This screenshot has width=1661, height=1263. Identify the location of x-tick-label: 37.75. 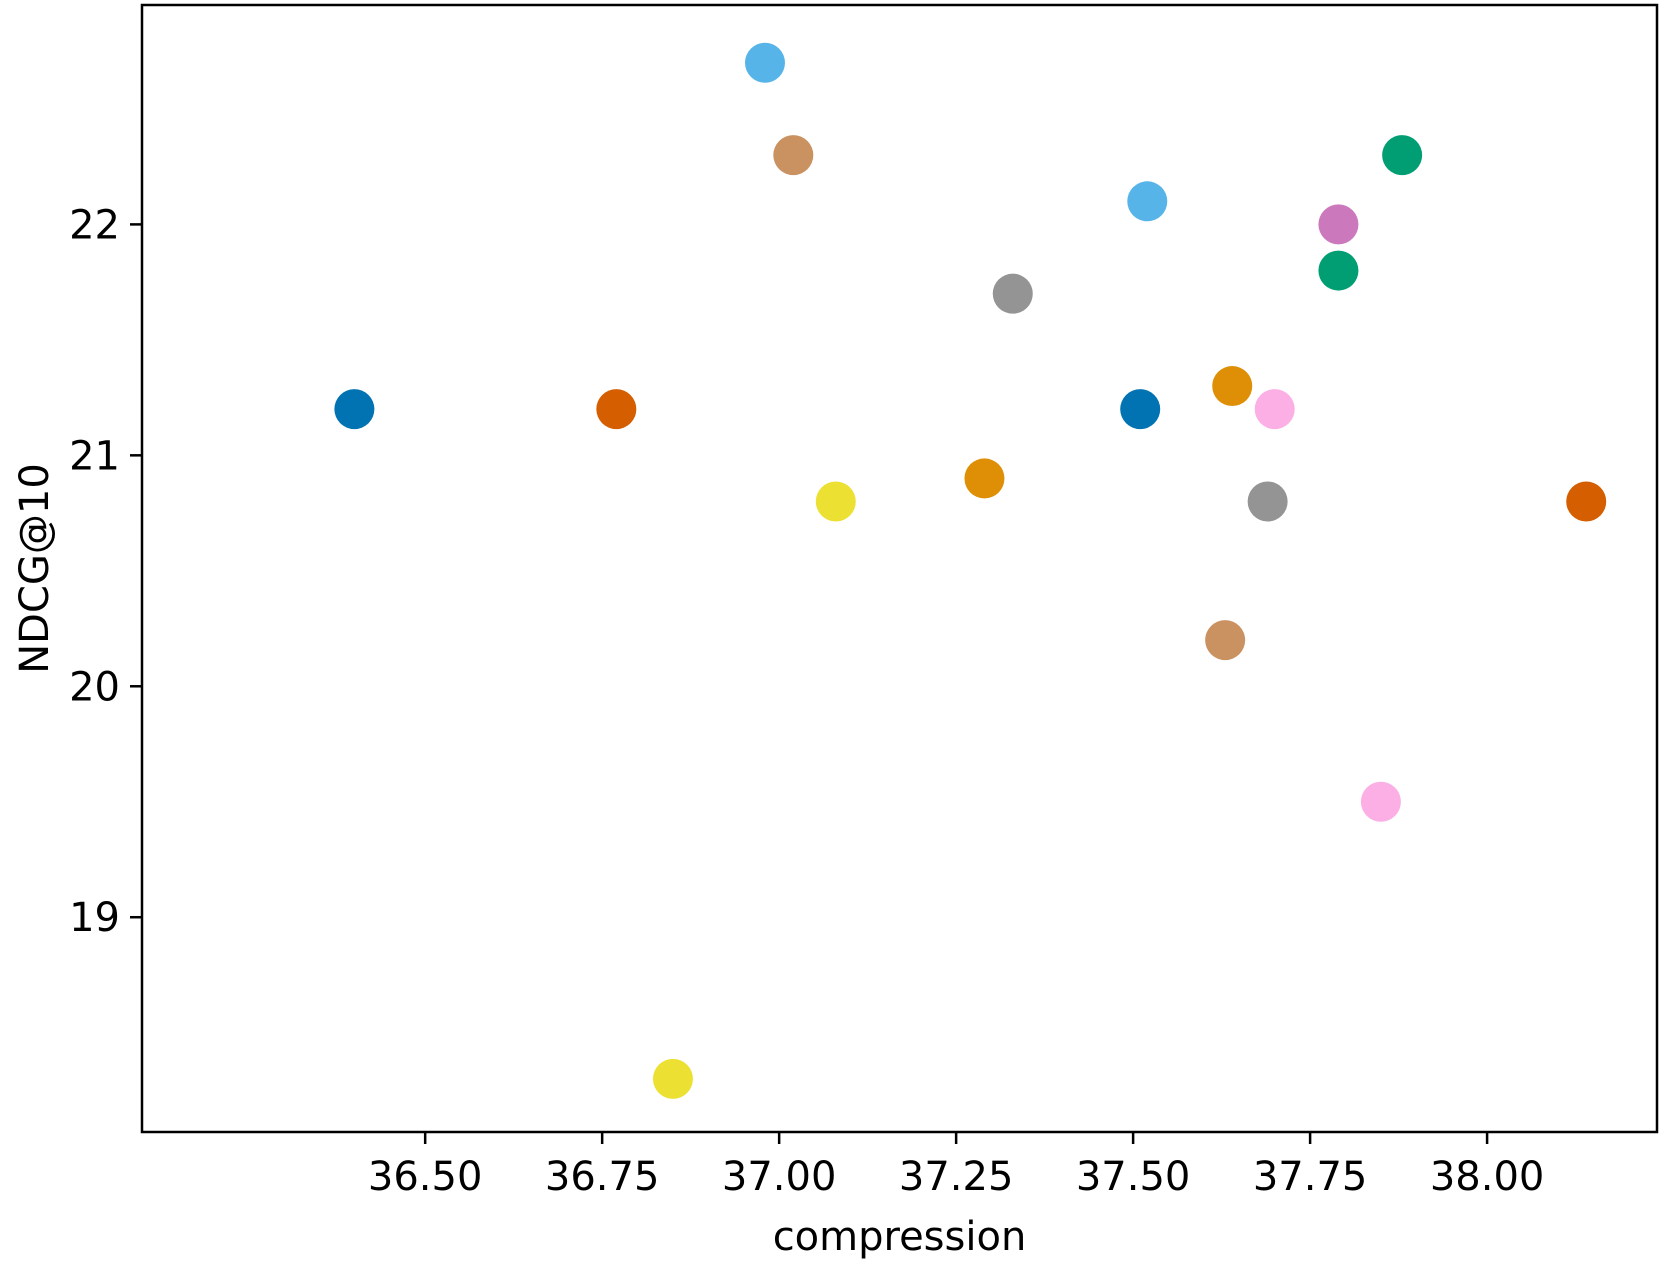
(1310, 1177).